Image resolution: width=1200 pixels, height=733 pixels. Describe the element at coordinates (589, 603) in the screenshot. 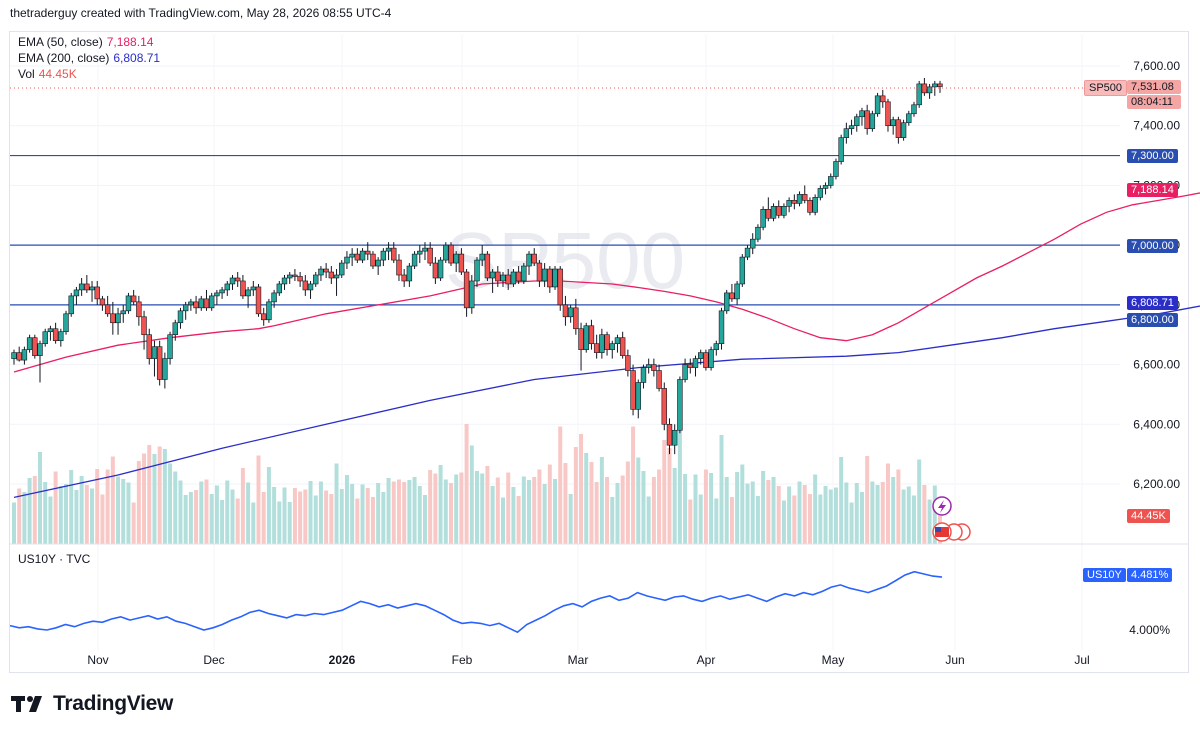

I see `yield-pane: 4.000%` at that location.